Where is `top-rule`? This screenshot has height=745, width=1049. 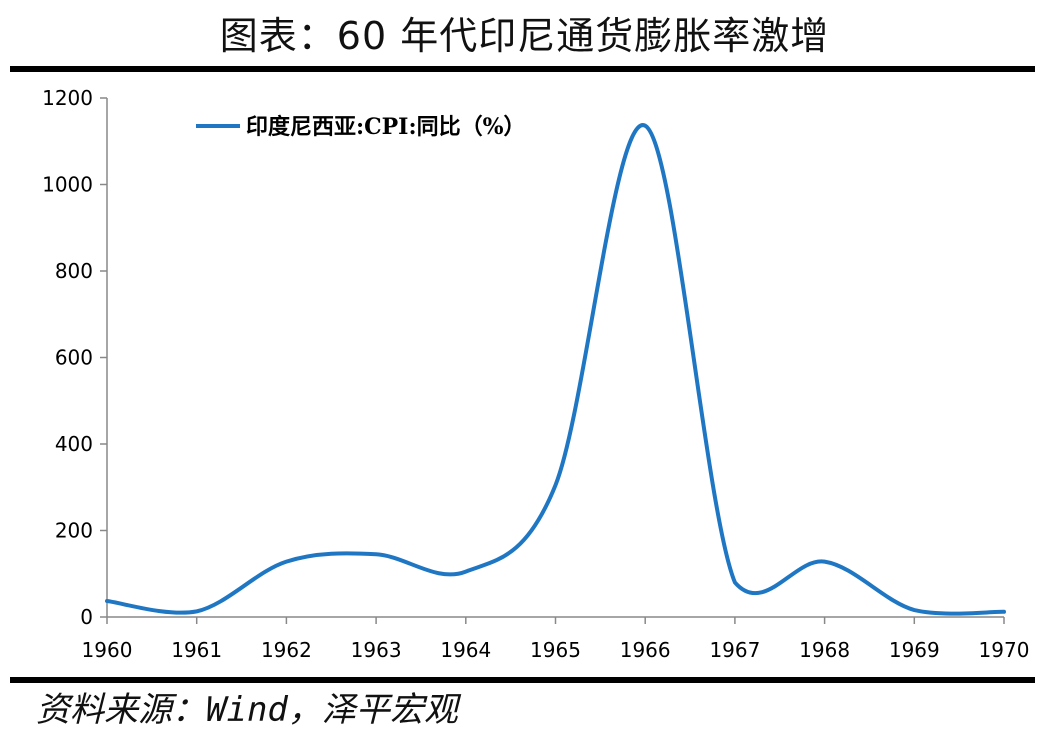
top-rule is located at coordinates (522, 69).